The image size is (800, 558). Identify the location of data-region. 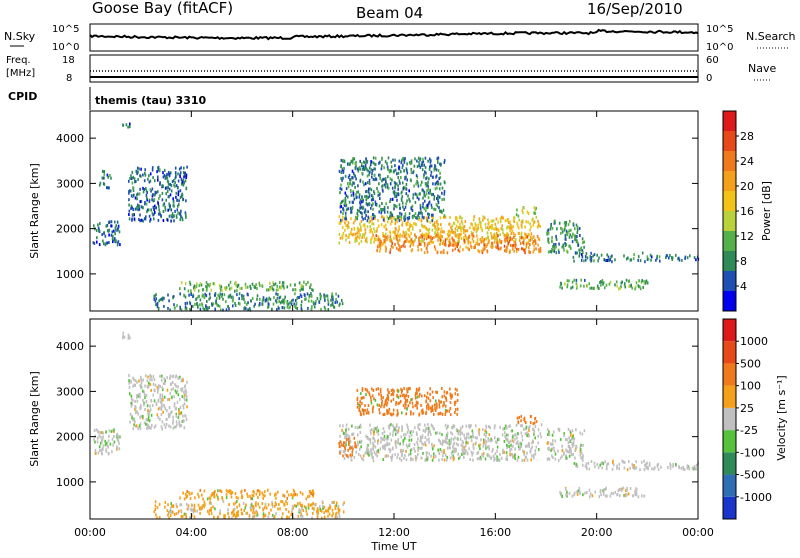
(407, 402).